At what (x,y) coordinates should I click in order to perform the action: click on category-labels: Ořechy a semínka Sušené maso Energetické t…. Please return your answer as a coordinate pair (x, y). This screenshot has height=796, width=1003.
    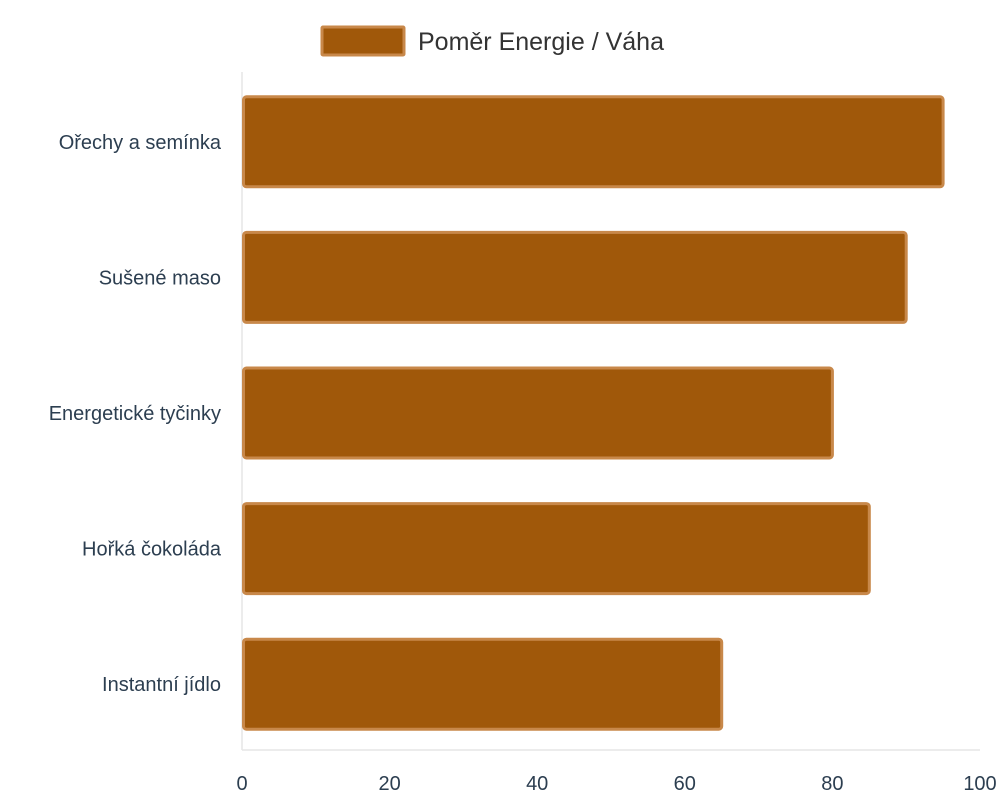
    Looking at the image, I should click on (135, 414).